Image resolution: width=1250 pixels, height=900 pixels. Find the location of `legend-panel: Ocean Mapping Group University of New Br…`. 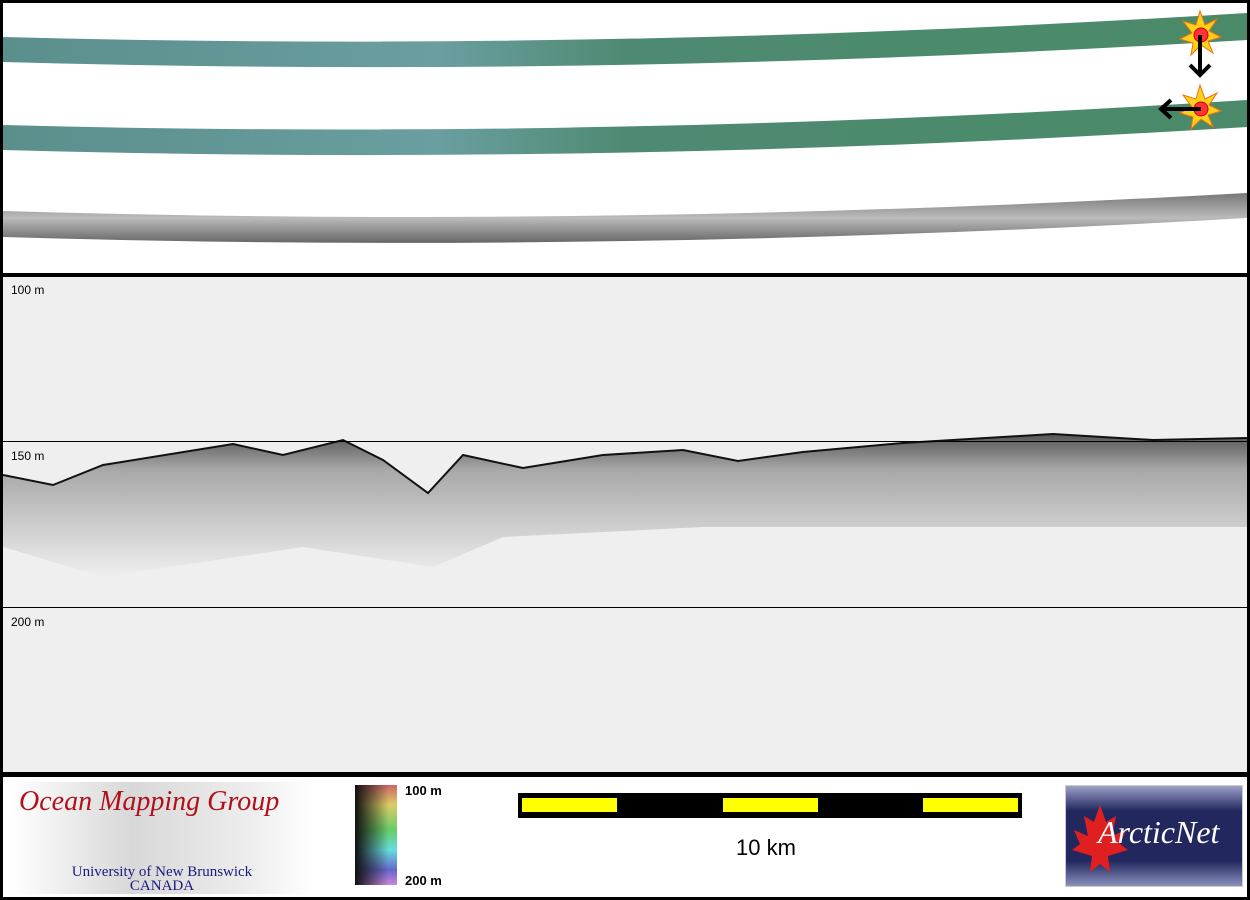

legend-panel: Ocean Mapping Group University of New Br… is located at coordinates (625, 837).